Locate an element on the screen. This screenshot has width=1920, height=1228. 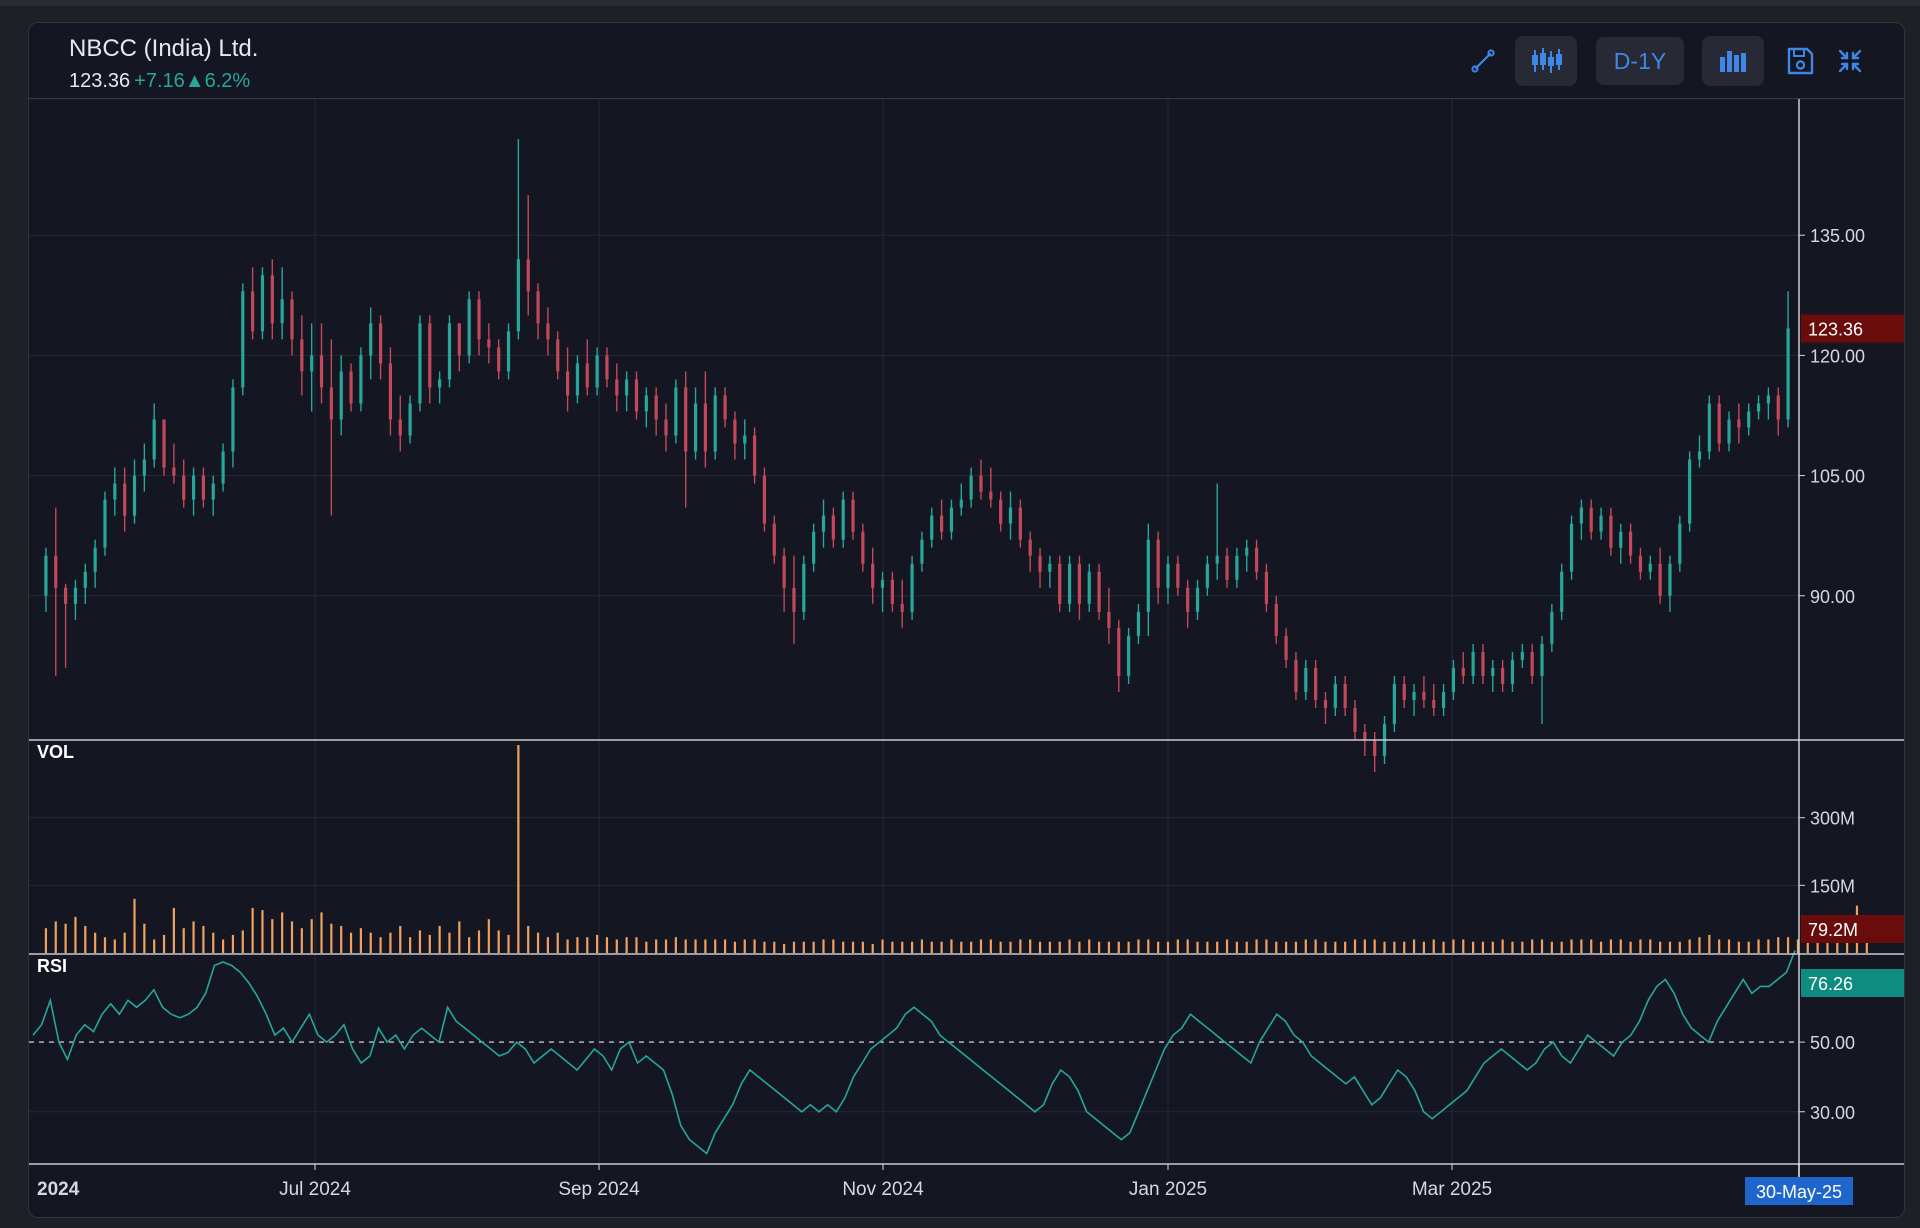
last-volume-label: 79.2M is located at coordinates (1833, 930).